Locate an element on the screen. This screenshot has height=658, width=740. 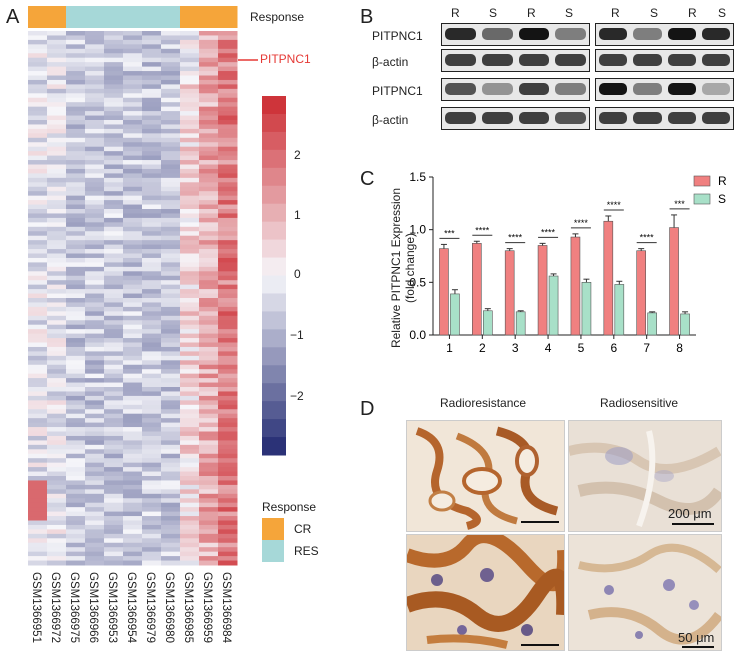
colorbar-step is located at coordinates (274, 320).